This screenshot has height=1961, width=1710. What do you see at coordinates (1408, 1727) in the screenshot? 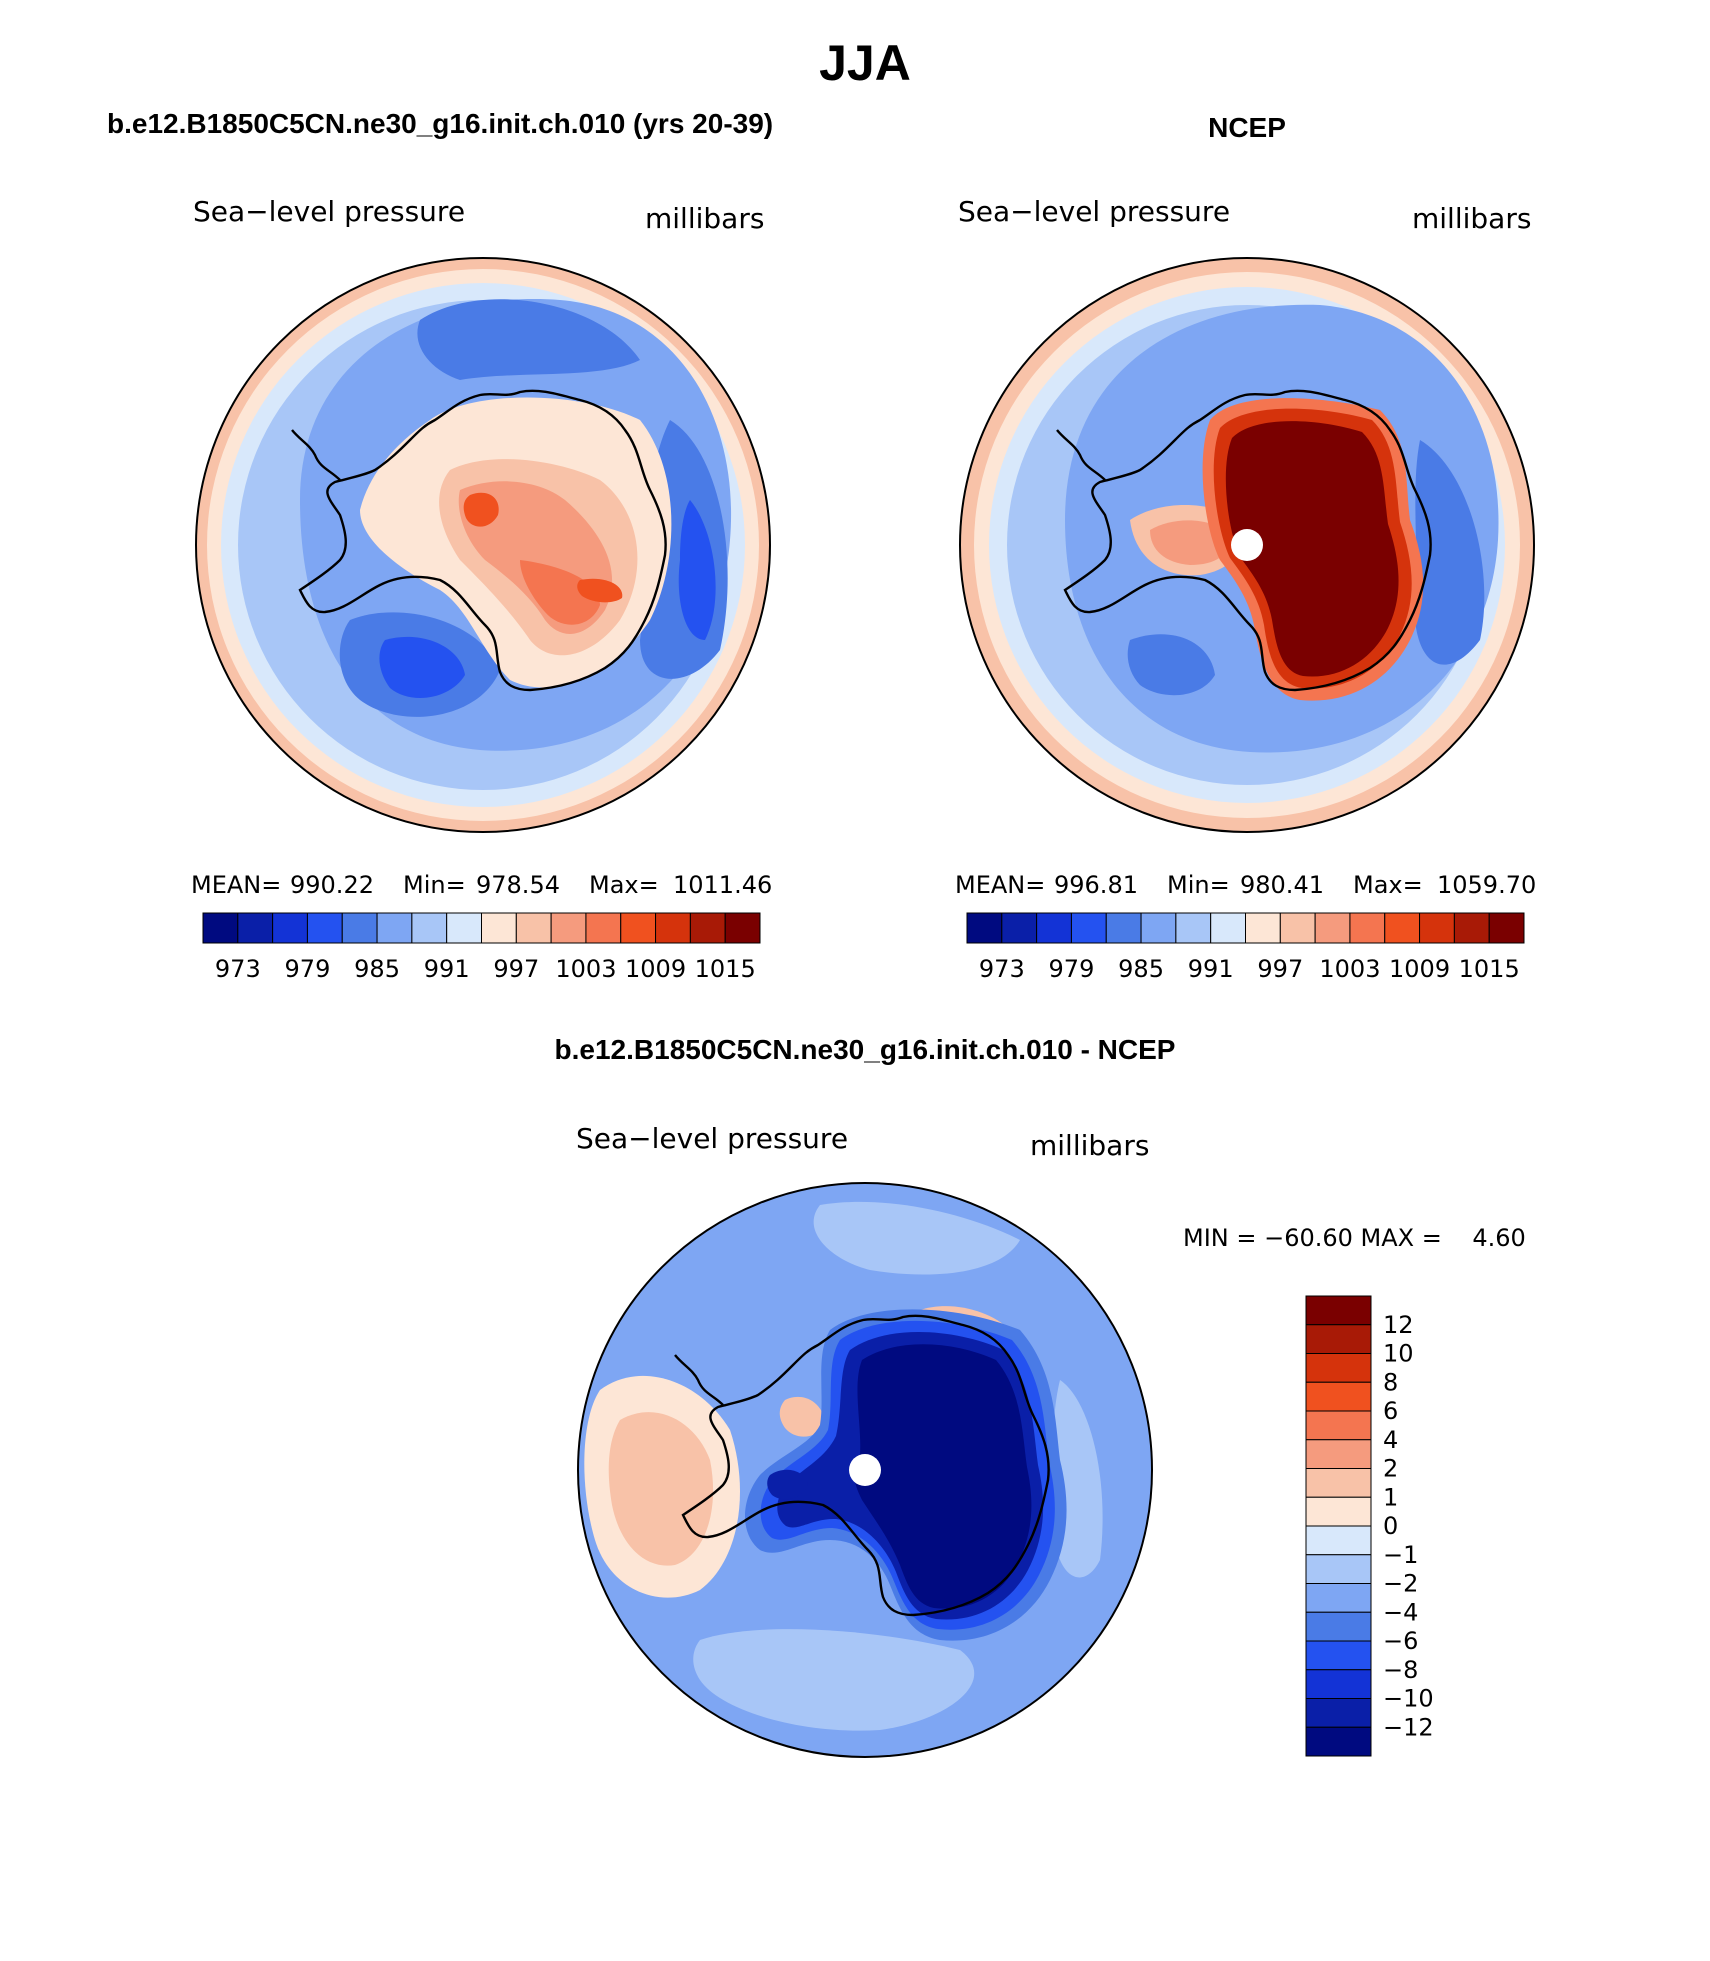
I see `colorbar-tick-label: −12` at bounding box center [1408, 1727].